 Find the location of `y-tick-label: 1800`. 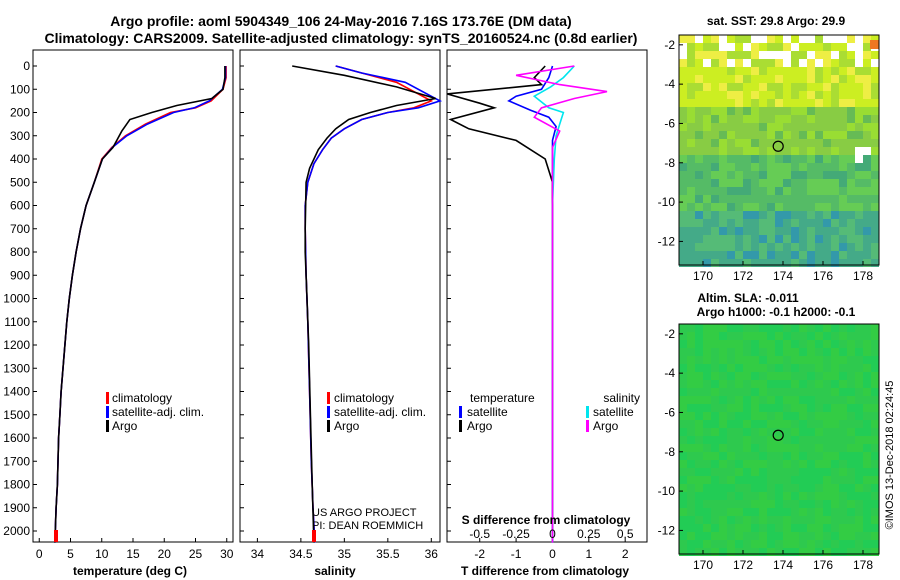

y-tick-label: 1800 is located at coordinates (16, 485).